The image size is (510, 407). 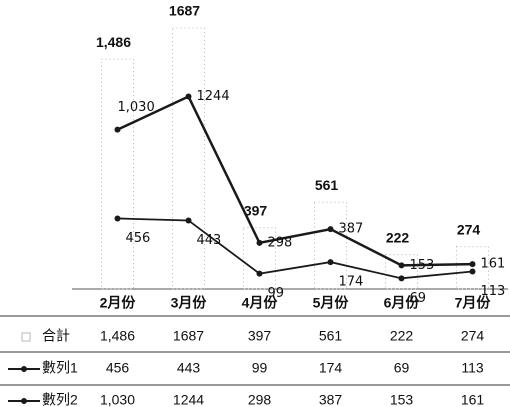 What do you see at coordinates (402, 368) in the screenshot?
I see `table-cell: 69` at bounding box center [402, 368].